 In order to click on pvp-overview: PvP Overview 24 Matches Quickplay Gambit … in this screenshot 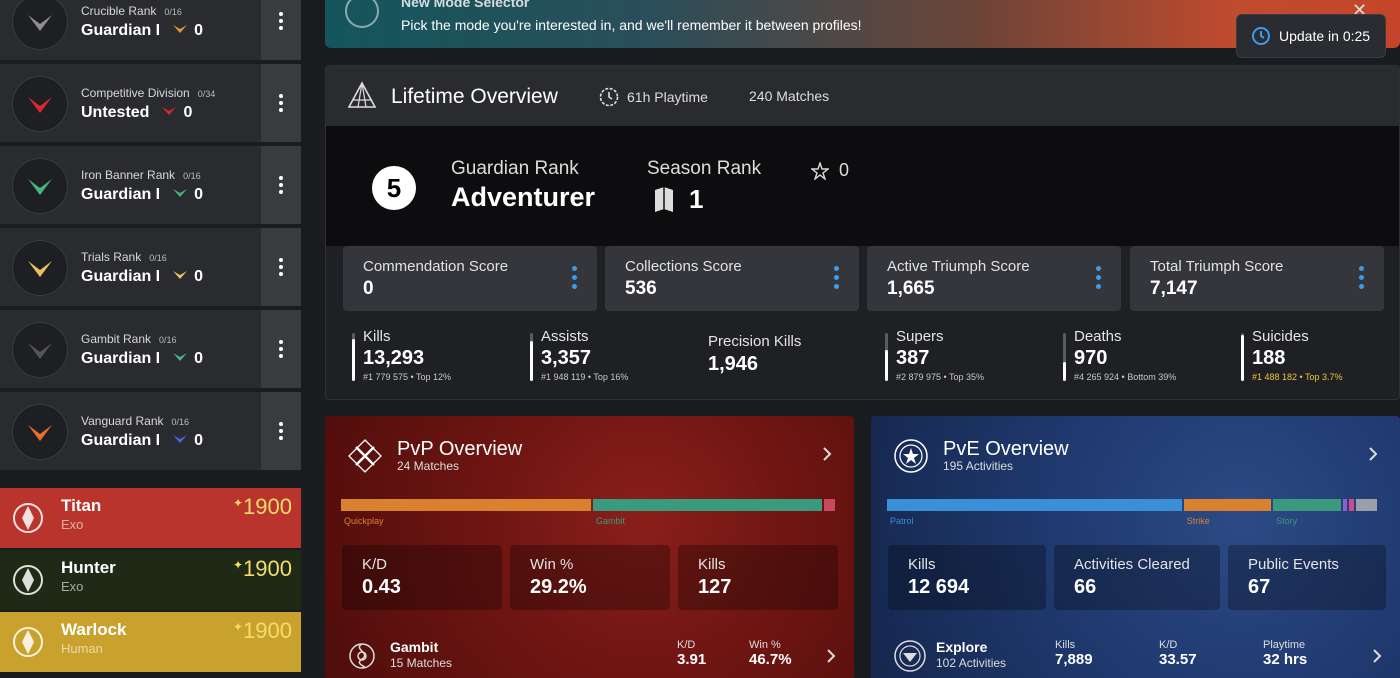, I will do `click(589, 547)`.